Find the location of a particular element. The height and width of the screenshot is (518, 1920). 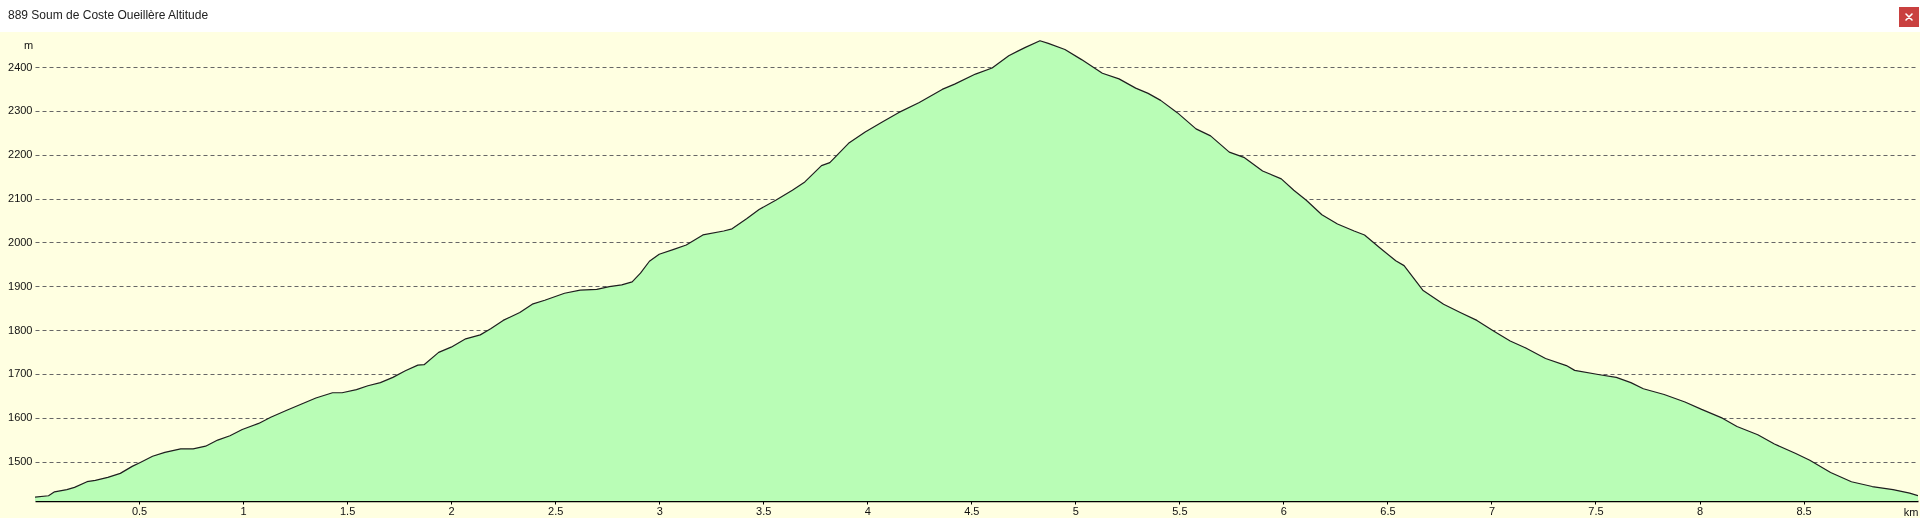

y-tick-label: 2000 is located at coordinates (20, 241).